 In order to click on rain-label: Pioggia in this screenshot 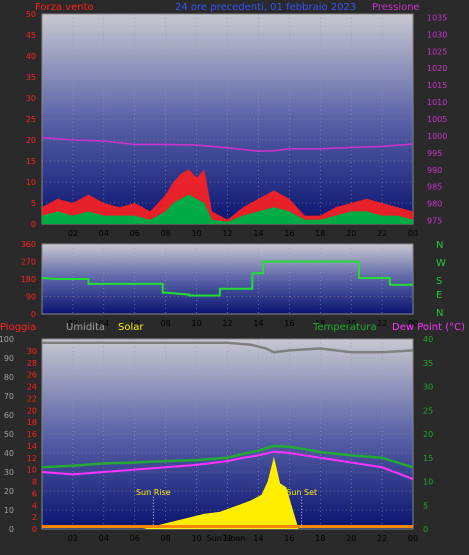, I will do `click(18, 327)`.